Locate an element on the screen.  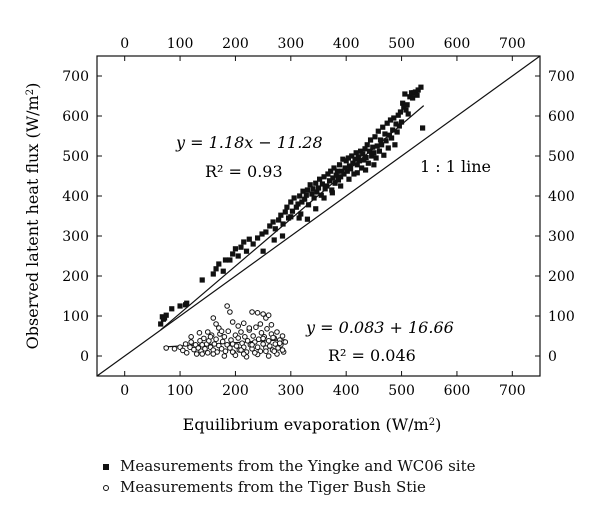
x-tick-label-top: 200 is located at coordinates (235, 44).